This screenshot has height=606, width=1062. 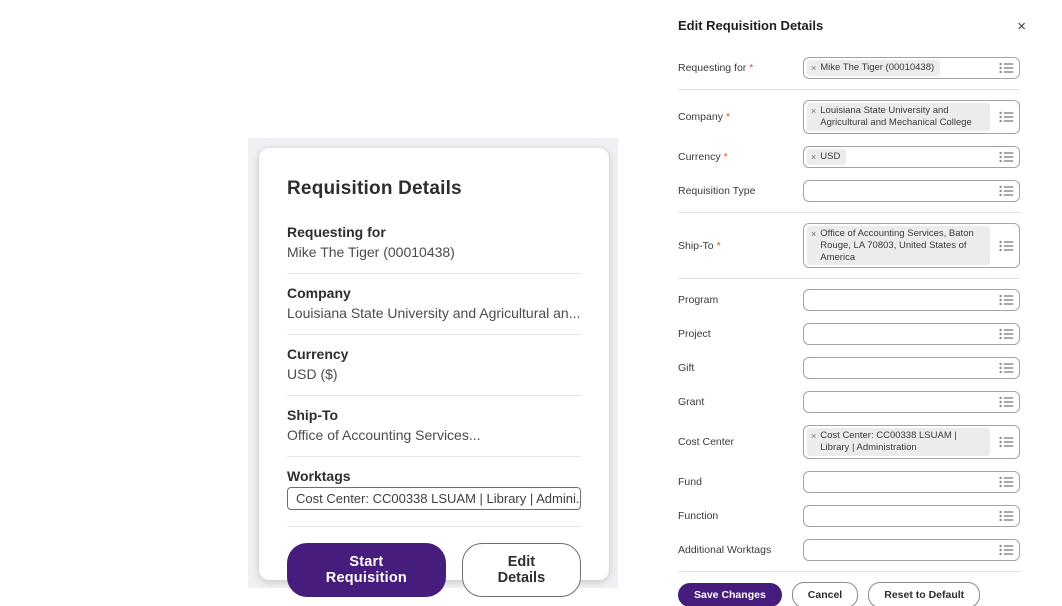 What do you see at coordinates (694, 334) in the screenshot?
I see `field-label-text: Project` at bounding box center [694, 334].